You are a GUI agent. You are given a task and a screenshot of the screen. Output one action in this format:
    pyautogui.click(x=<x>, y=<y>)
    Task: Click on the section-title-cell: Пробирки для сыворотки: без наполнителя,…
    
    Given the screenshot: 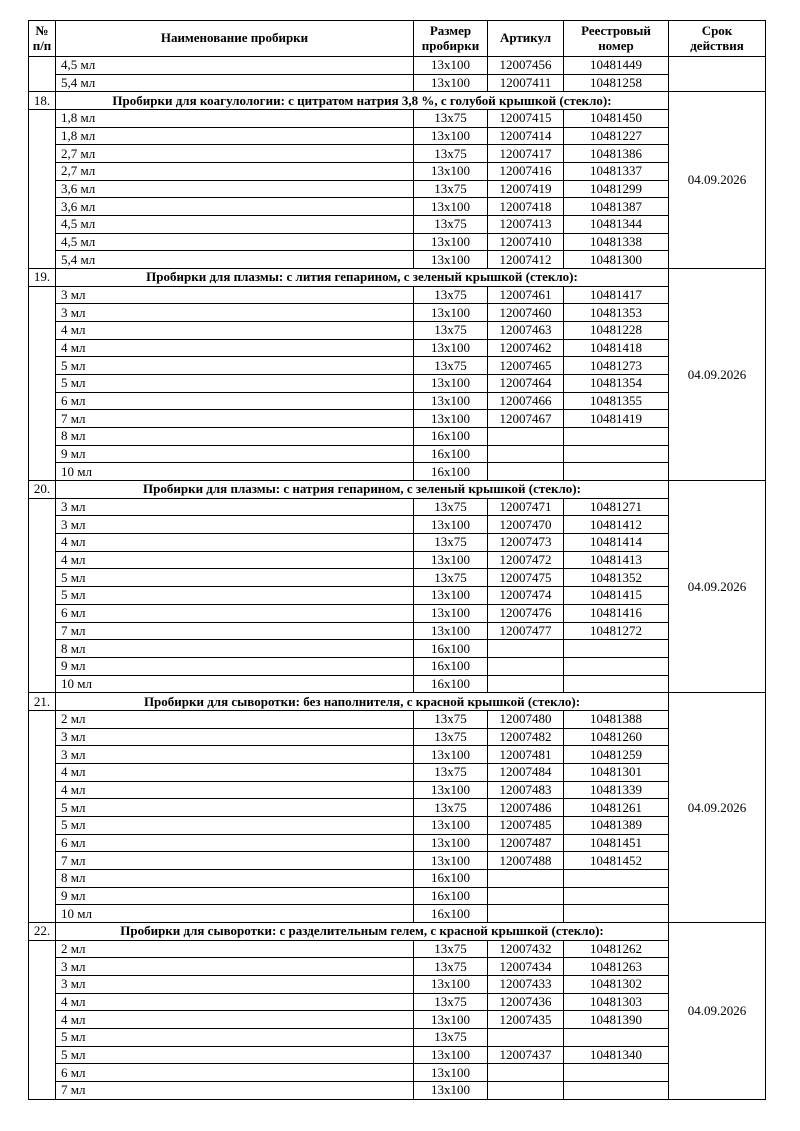 What is the action you would take?
    pyautogui.click(x=362, y=701)
    